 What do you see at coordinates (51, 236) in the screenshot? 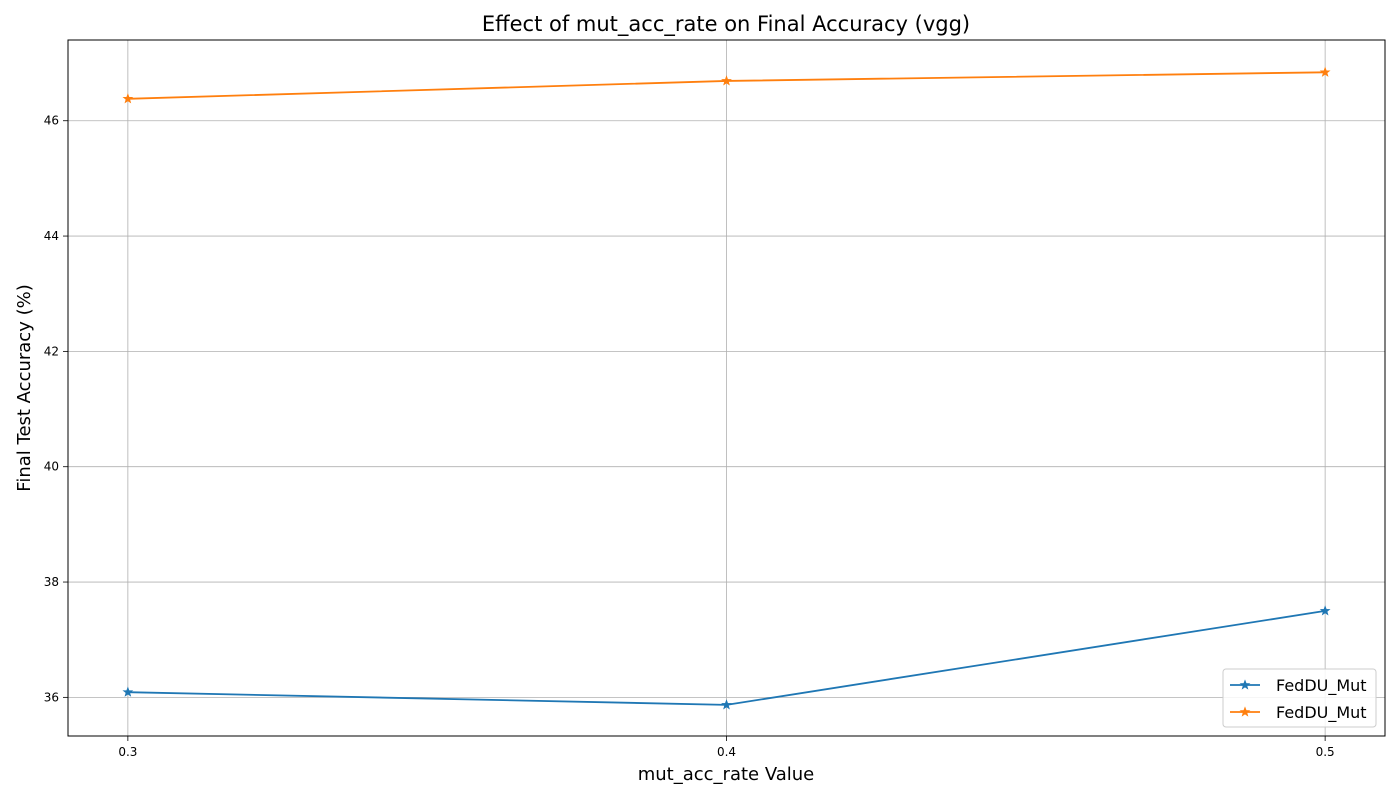
I see `y-tick-label: 44` at bounding box center [51, 236].